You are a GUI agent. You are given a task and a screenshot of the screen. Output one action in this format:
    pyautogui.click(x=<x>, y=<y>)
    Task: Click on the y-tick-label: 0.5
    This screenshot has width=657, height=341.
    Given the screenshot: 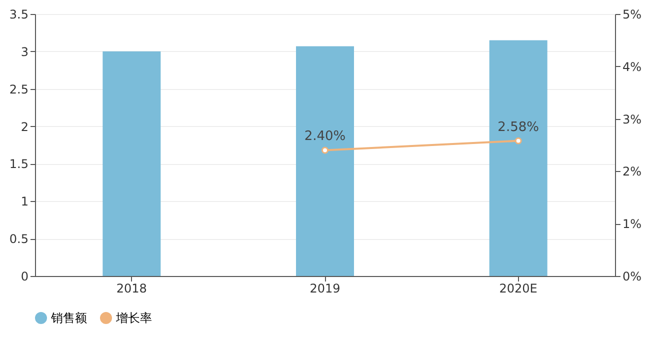 What is the action you would take?
    pyautogui.click(x=18, y=239)
    